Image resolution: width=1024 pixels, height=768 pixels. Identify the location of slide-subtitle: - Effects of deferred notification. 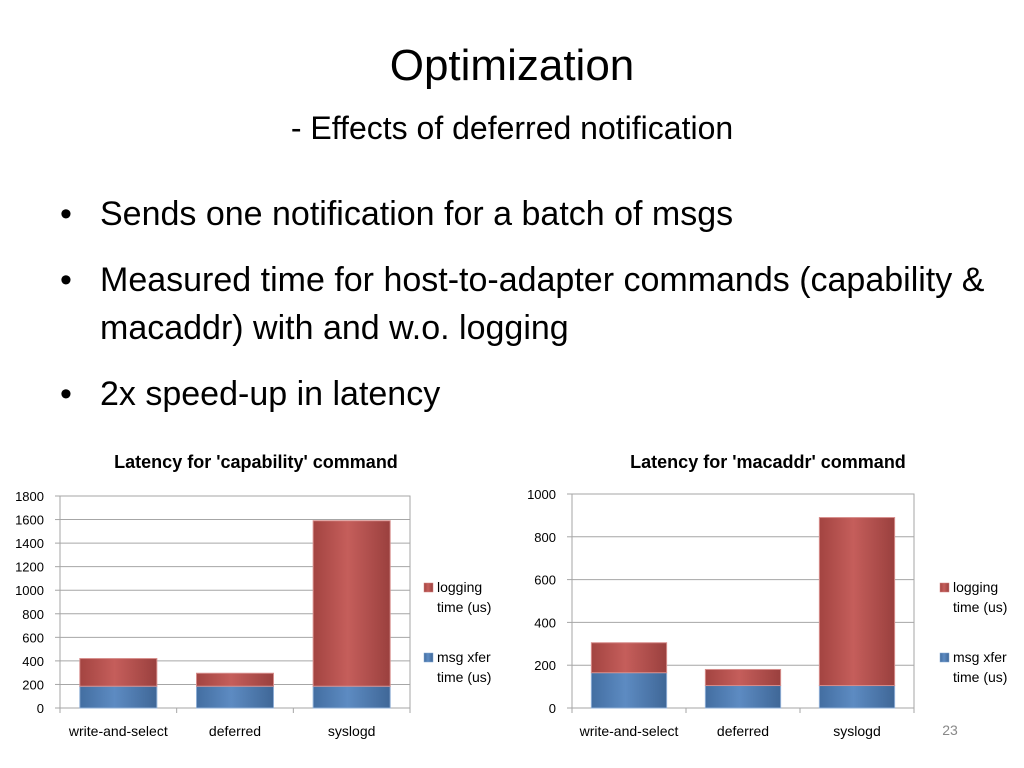
(512, 128).